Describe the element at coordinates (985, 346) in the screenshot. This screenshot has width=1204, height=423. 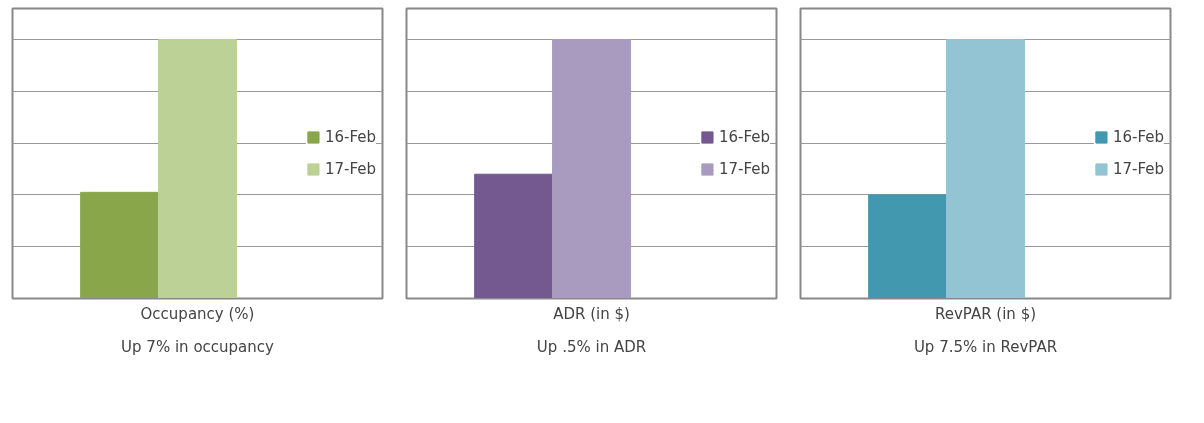
I see `text: Up 7.5% in RevPAR` at that location.